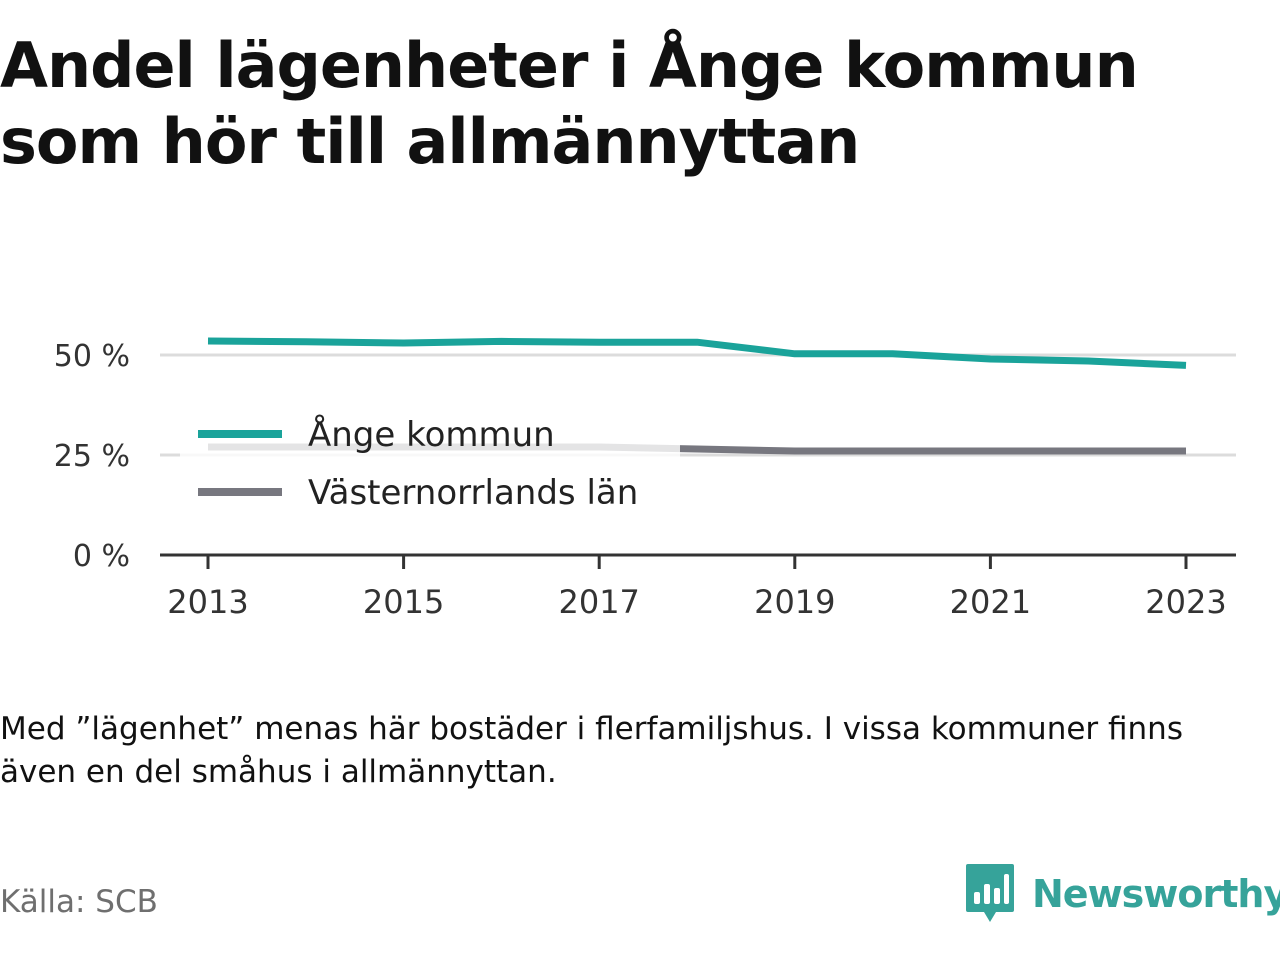 The image size is (1280, 960). What do you see at coordinates (473, 493) in the screenshot?
I see `legend-label: Västernorrlands län` at bounding box center [473, 493].